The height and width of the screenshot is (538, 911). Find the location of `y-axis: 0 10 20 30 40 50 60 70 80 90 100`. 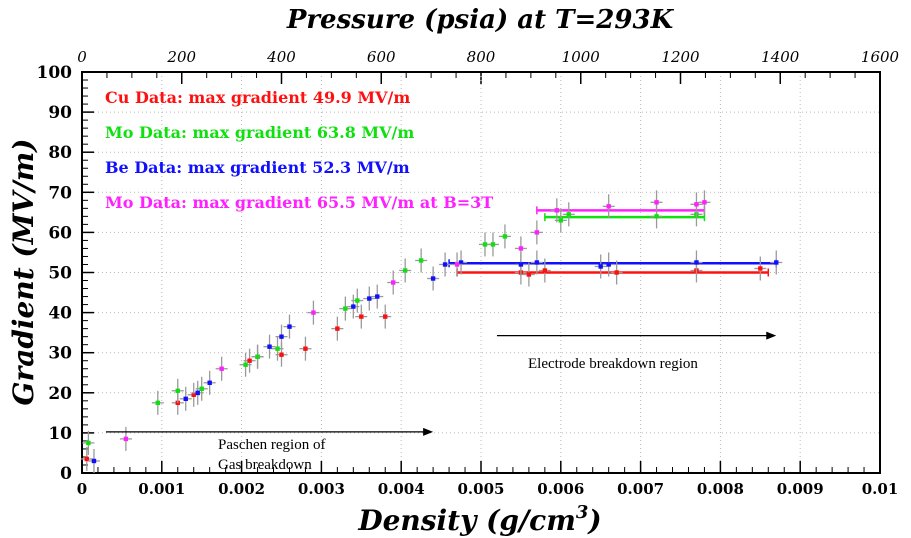

y-axis: 0 10 20 30 40 50 60 70 80 90 100 is located at coordinates (65, 273).